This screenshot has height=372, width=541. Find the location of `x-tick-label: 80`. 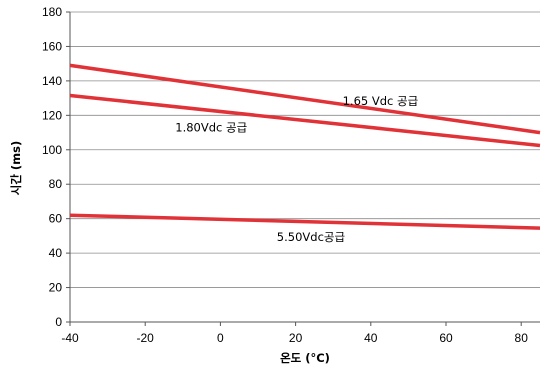

x-tick-label: 80 is located at coordinates (522, 338).